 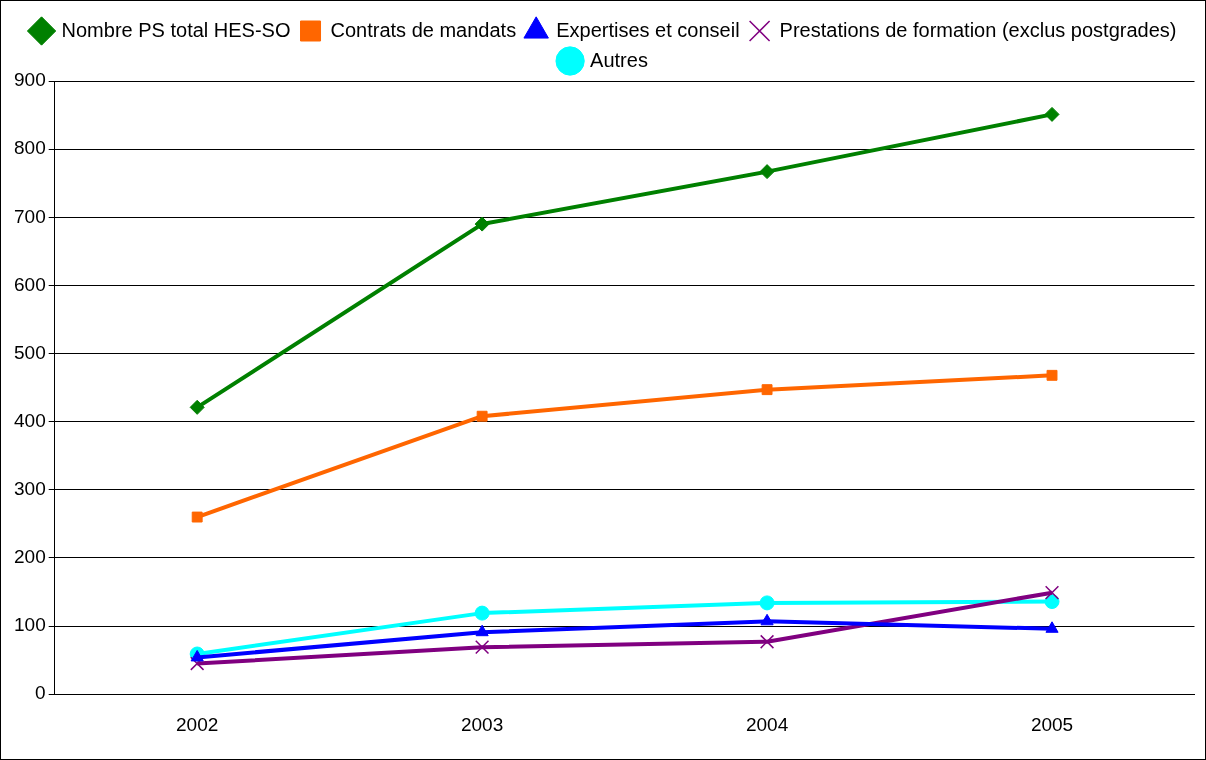 What do you see at coordinates (30, 284) in the screenshot?
I see `y-tick-label: 600` at bounding box center [30, 284].